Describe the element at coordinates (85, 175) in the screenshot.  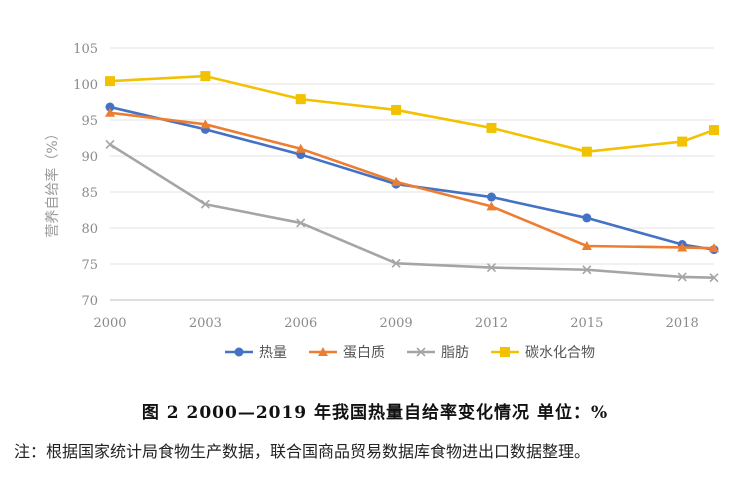
I see `y-axis-ticks: 70 75 80 85 90 95 100 105` at that location.